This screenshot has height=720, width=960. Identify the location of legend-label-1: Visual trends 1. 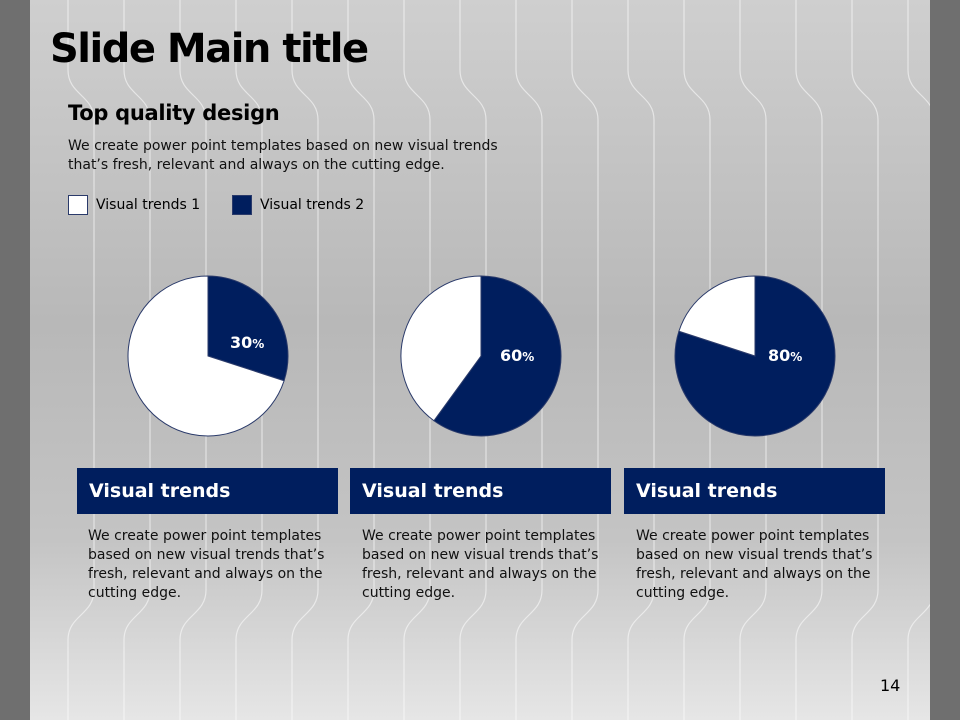
(148, 205).